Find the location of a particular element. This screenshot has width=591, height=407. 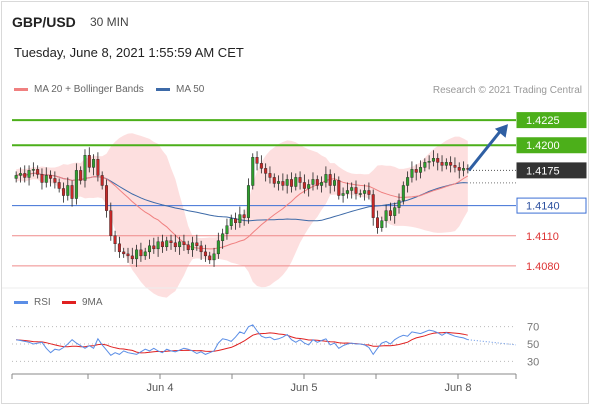

level-label-1-4200-box is located at coordinates (551, 145).